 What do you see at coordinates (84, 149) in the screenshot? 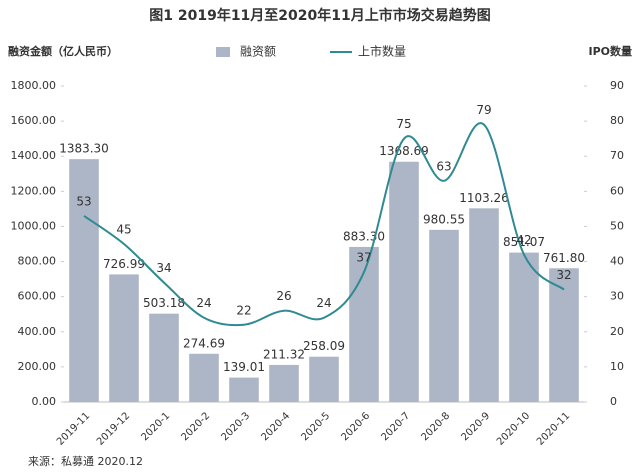
I see `bar-value-label: 1383.30` at bounding box center [84, 149].